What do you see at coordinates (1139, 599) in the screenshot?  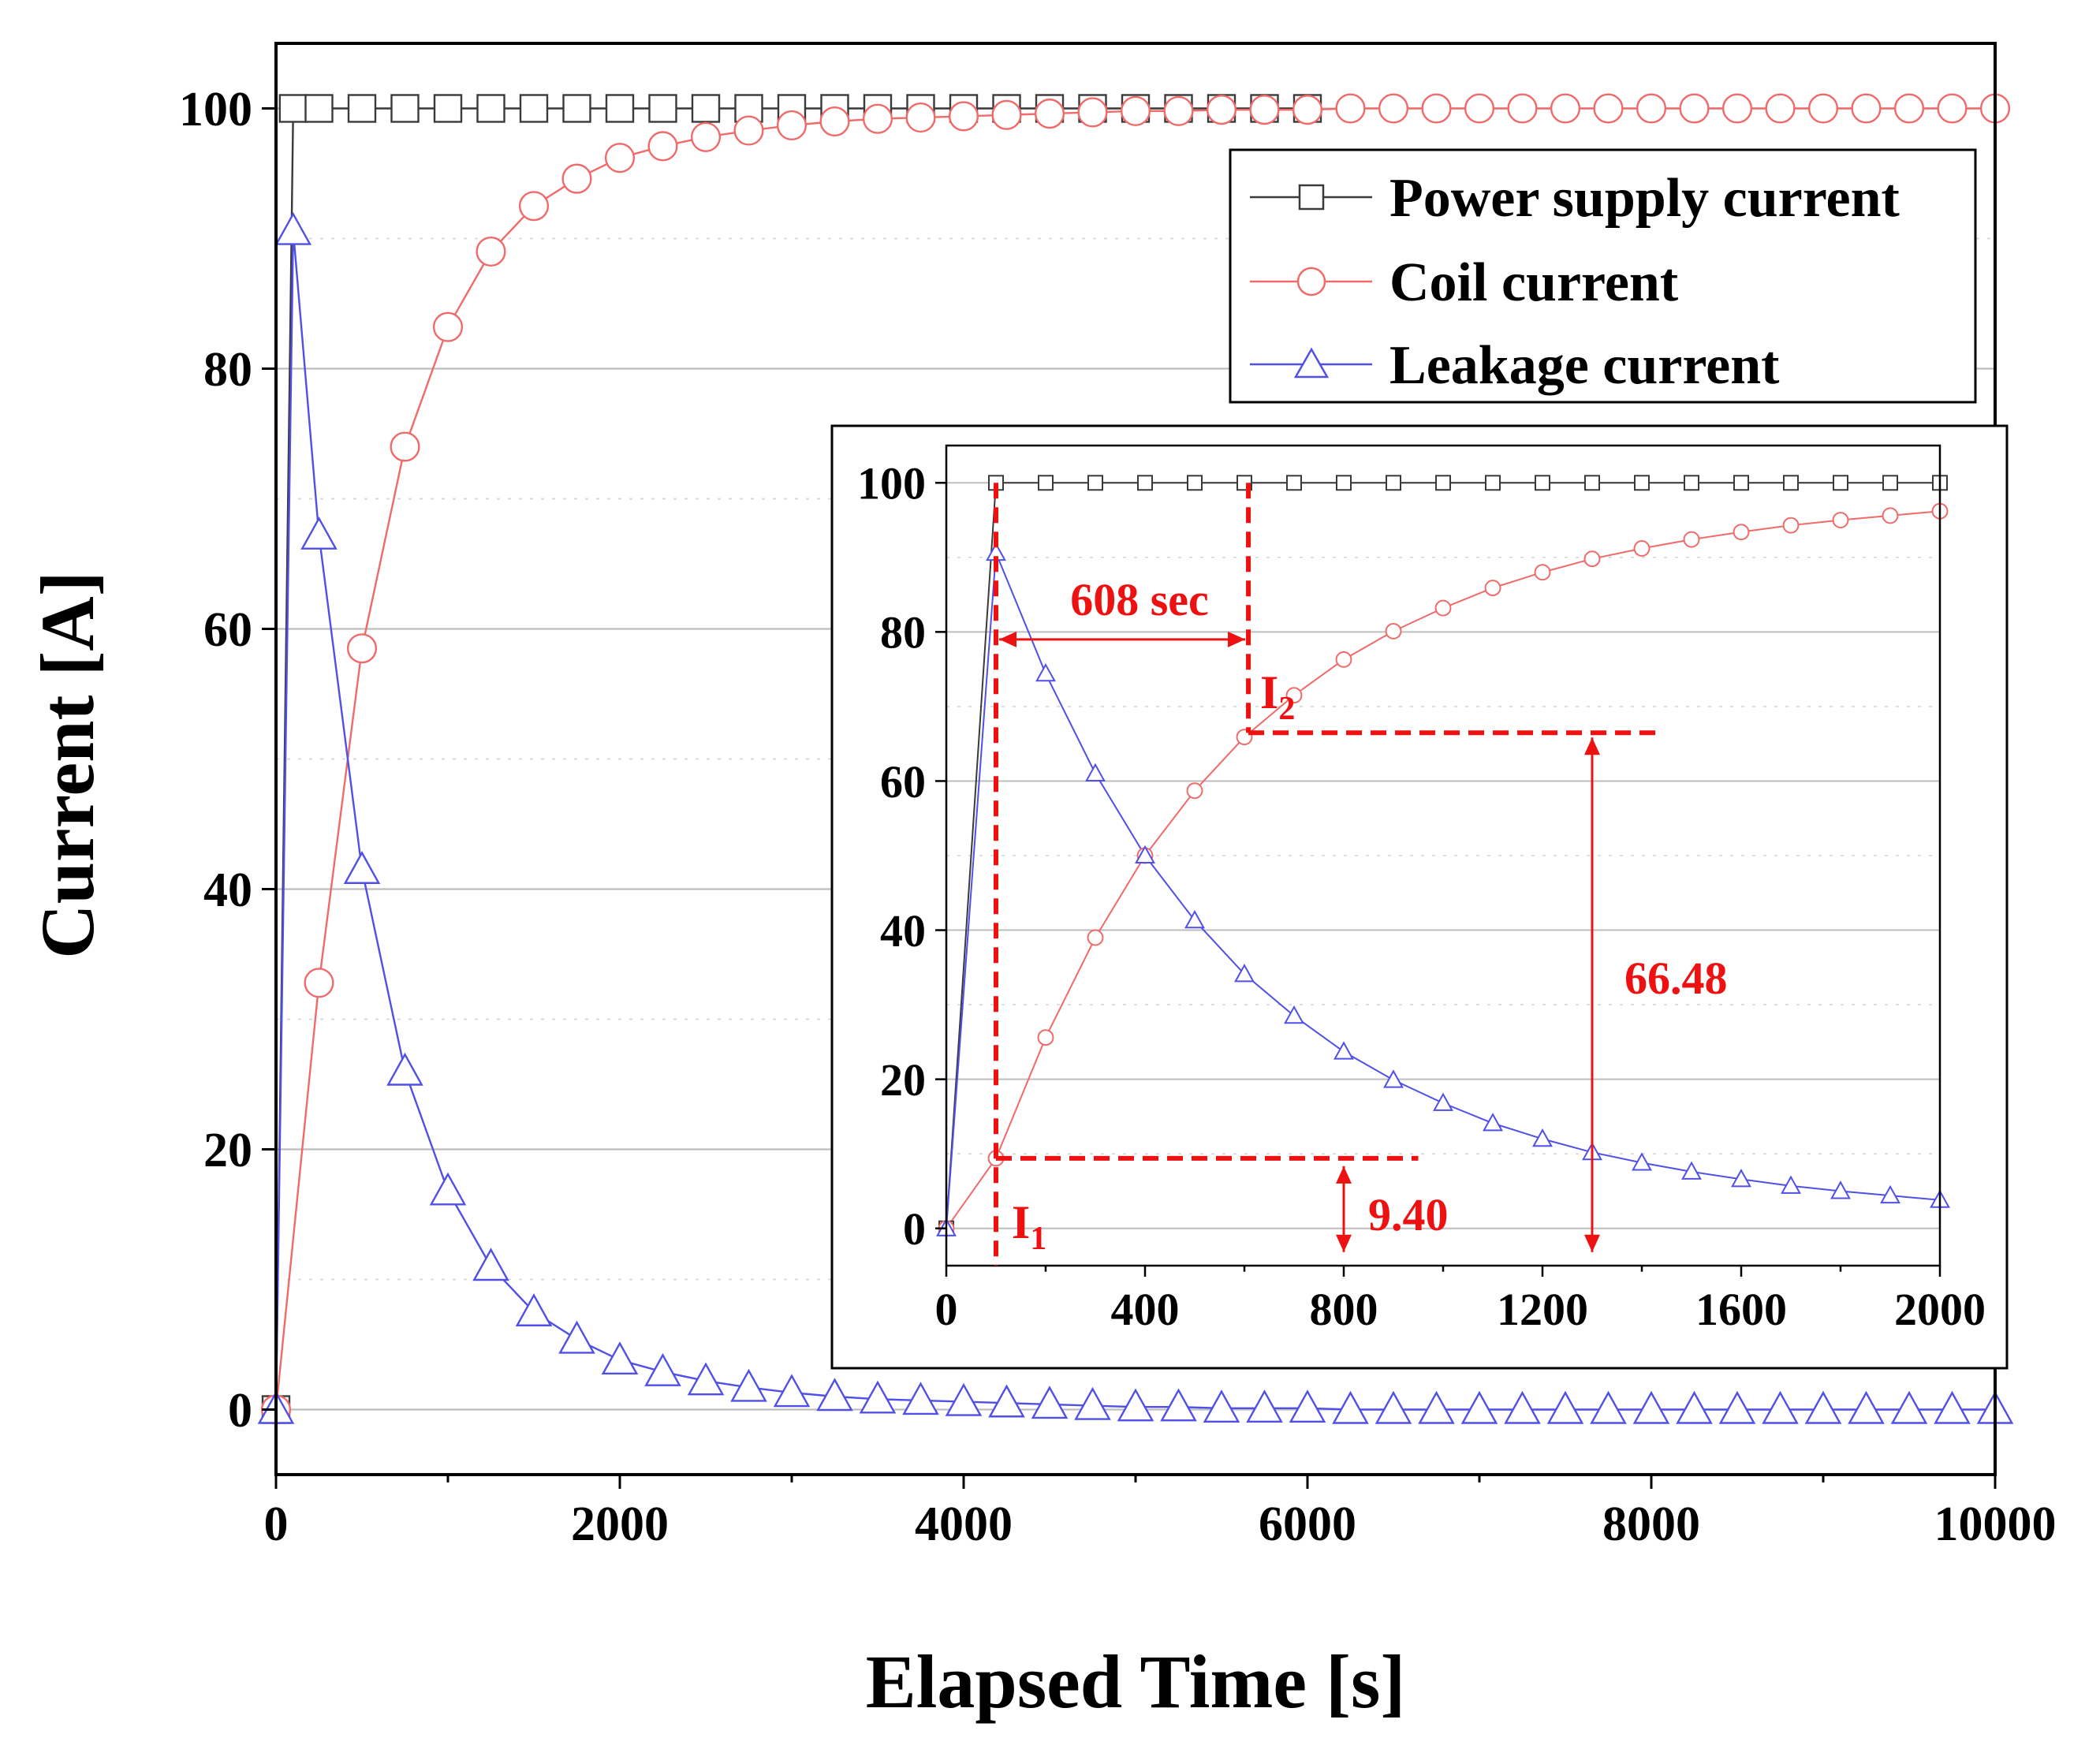 I see `annotation-interval-label: 608 sec` at bounding box center [1139, 599].